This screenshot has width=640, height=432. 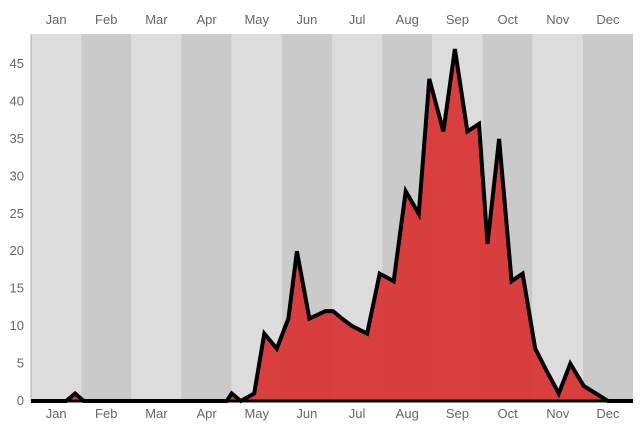 I want to click on bottom-month-labels: Jan Feb Mar Apr May Jun Jul Aug Sep Oct Nov Dec, so click(x=333, y=413).